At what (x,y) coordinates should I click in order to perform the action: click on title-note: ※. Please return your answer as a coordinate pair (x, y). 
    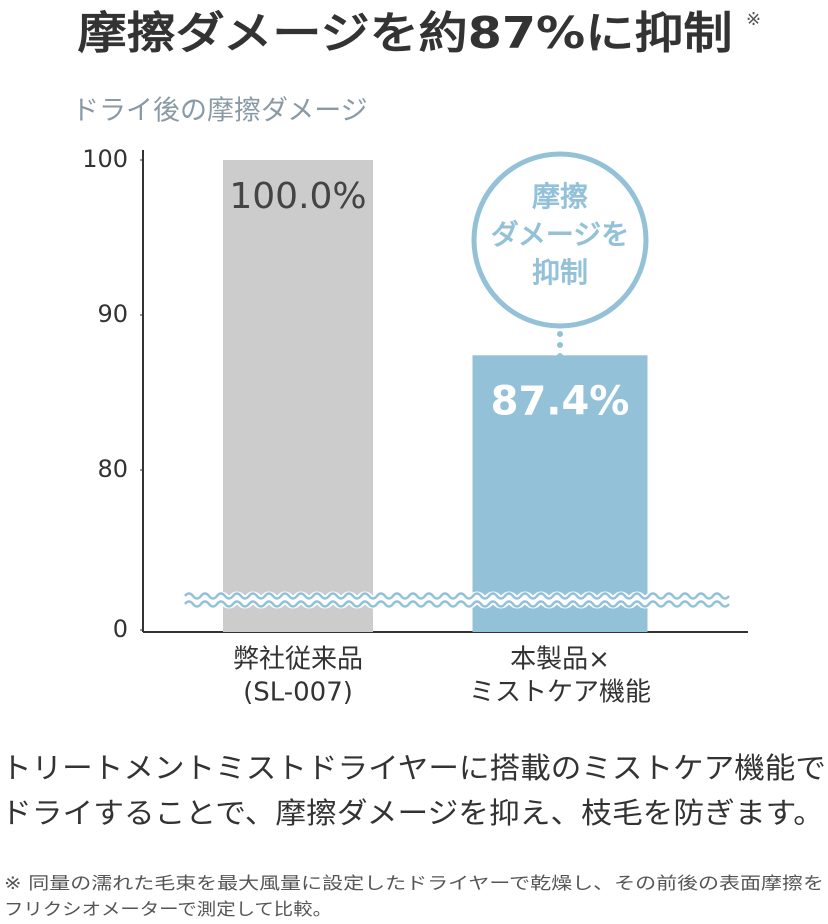
    Looking at the image, I should click on (753, 19).